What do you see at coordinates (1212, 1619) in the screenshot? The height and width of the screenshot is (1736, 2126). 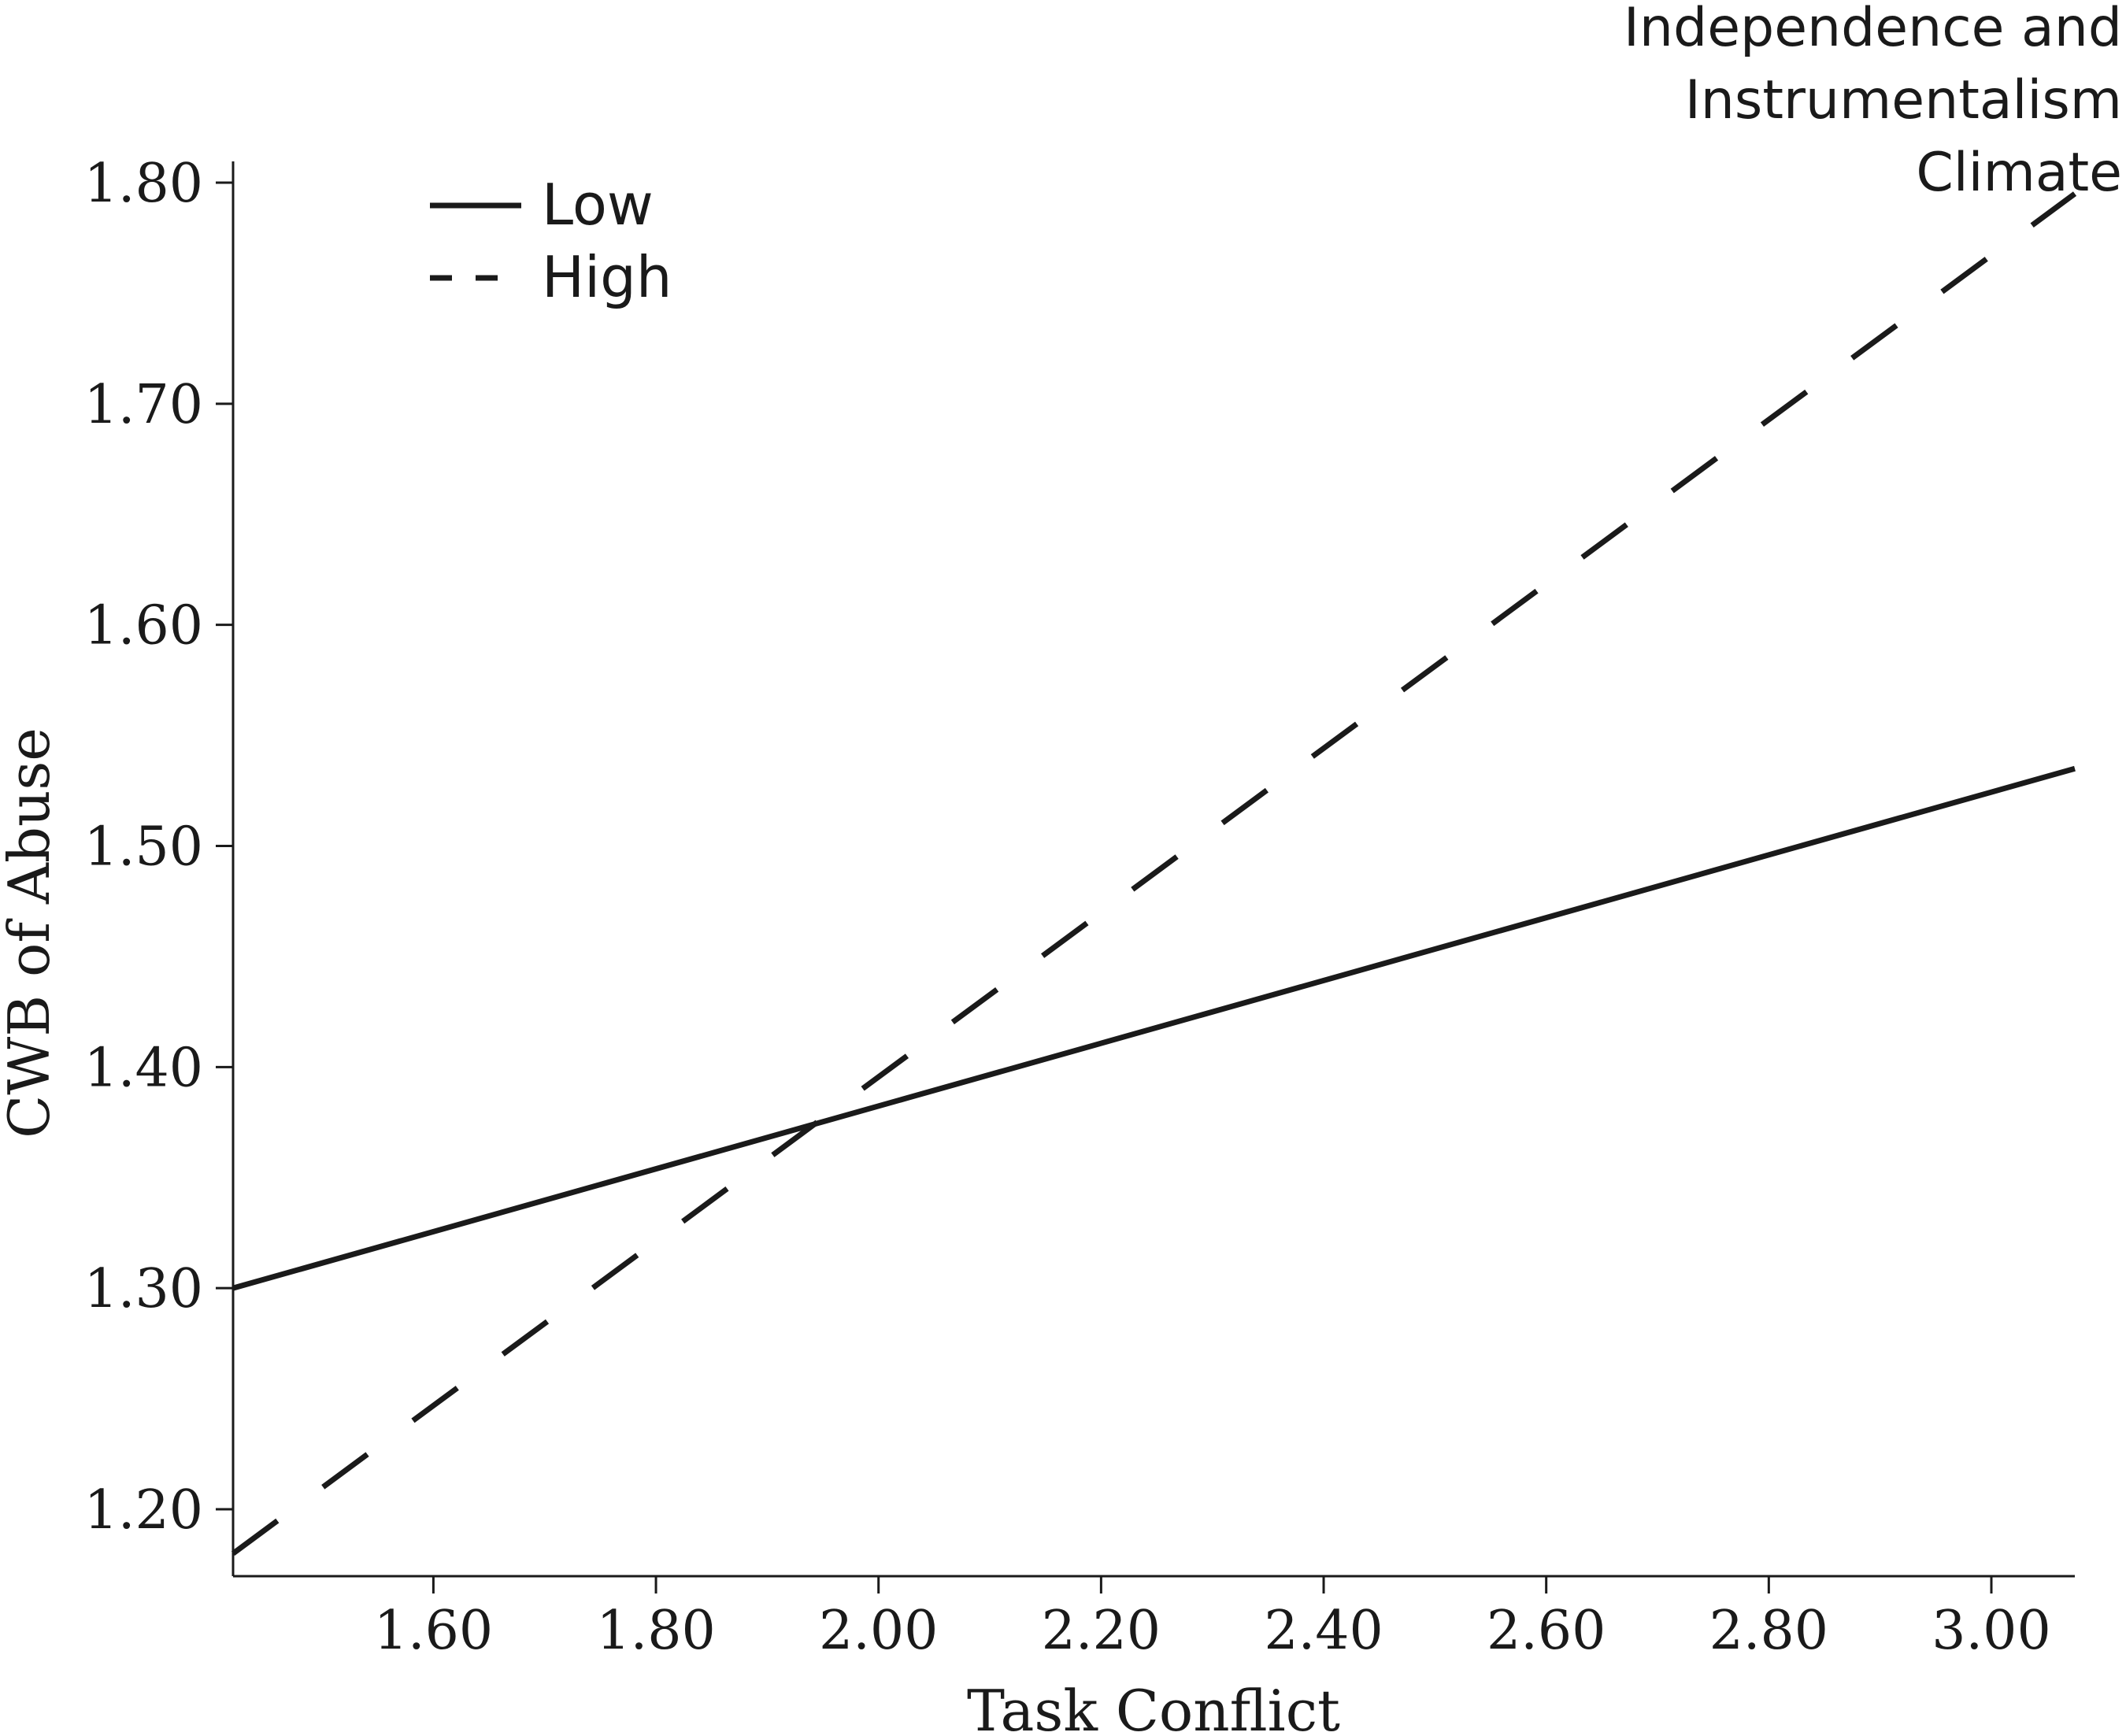 I see `x-axis-ticks: 1.60 1.80 2.00 2.20 2.40 2.60 2.80 3.00` at bounding box center [1212, 1619].